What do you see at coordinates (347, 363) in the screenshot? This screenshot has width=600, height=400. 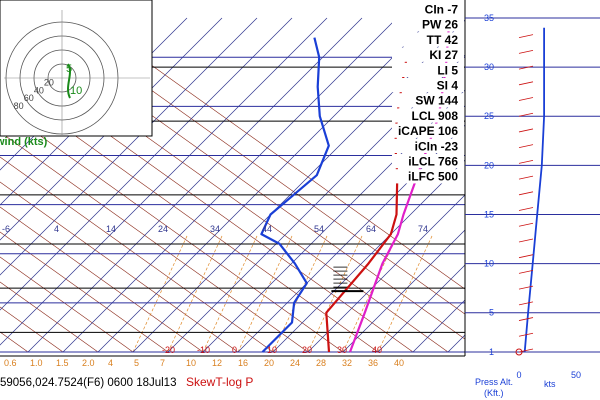 I see `mixing-ratio-tick: 32` at bounding box center [347, 363].